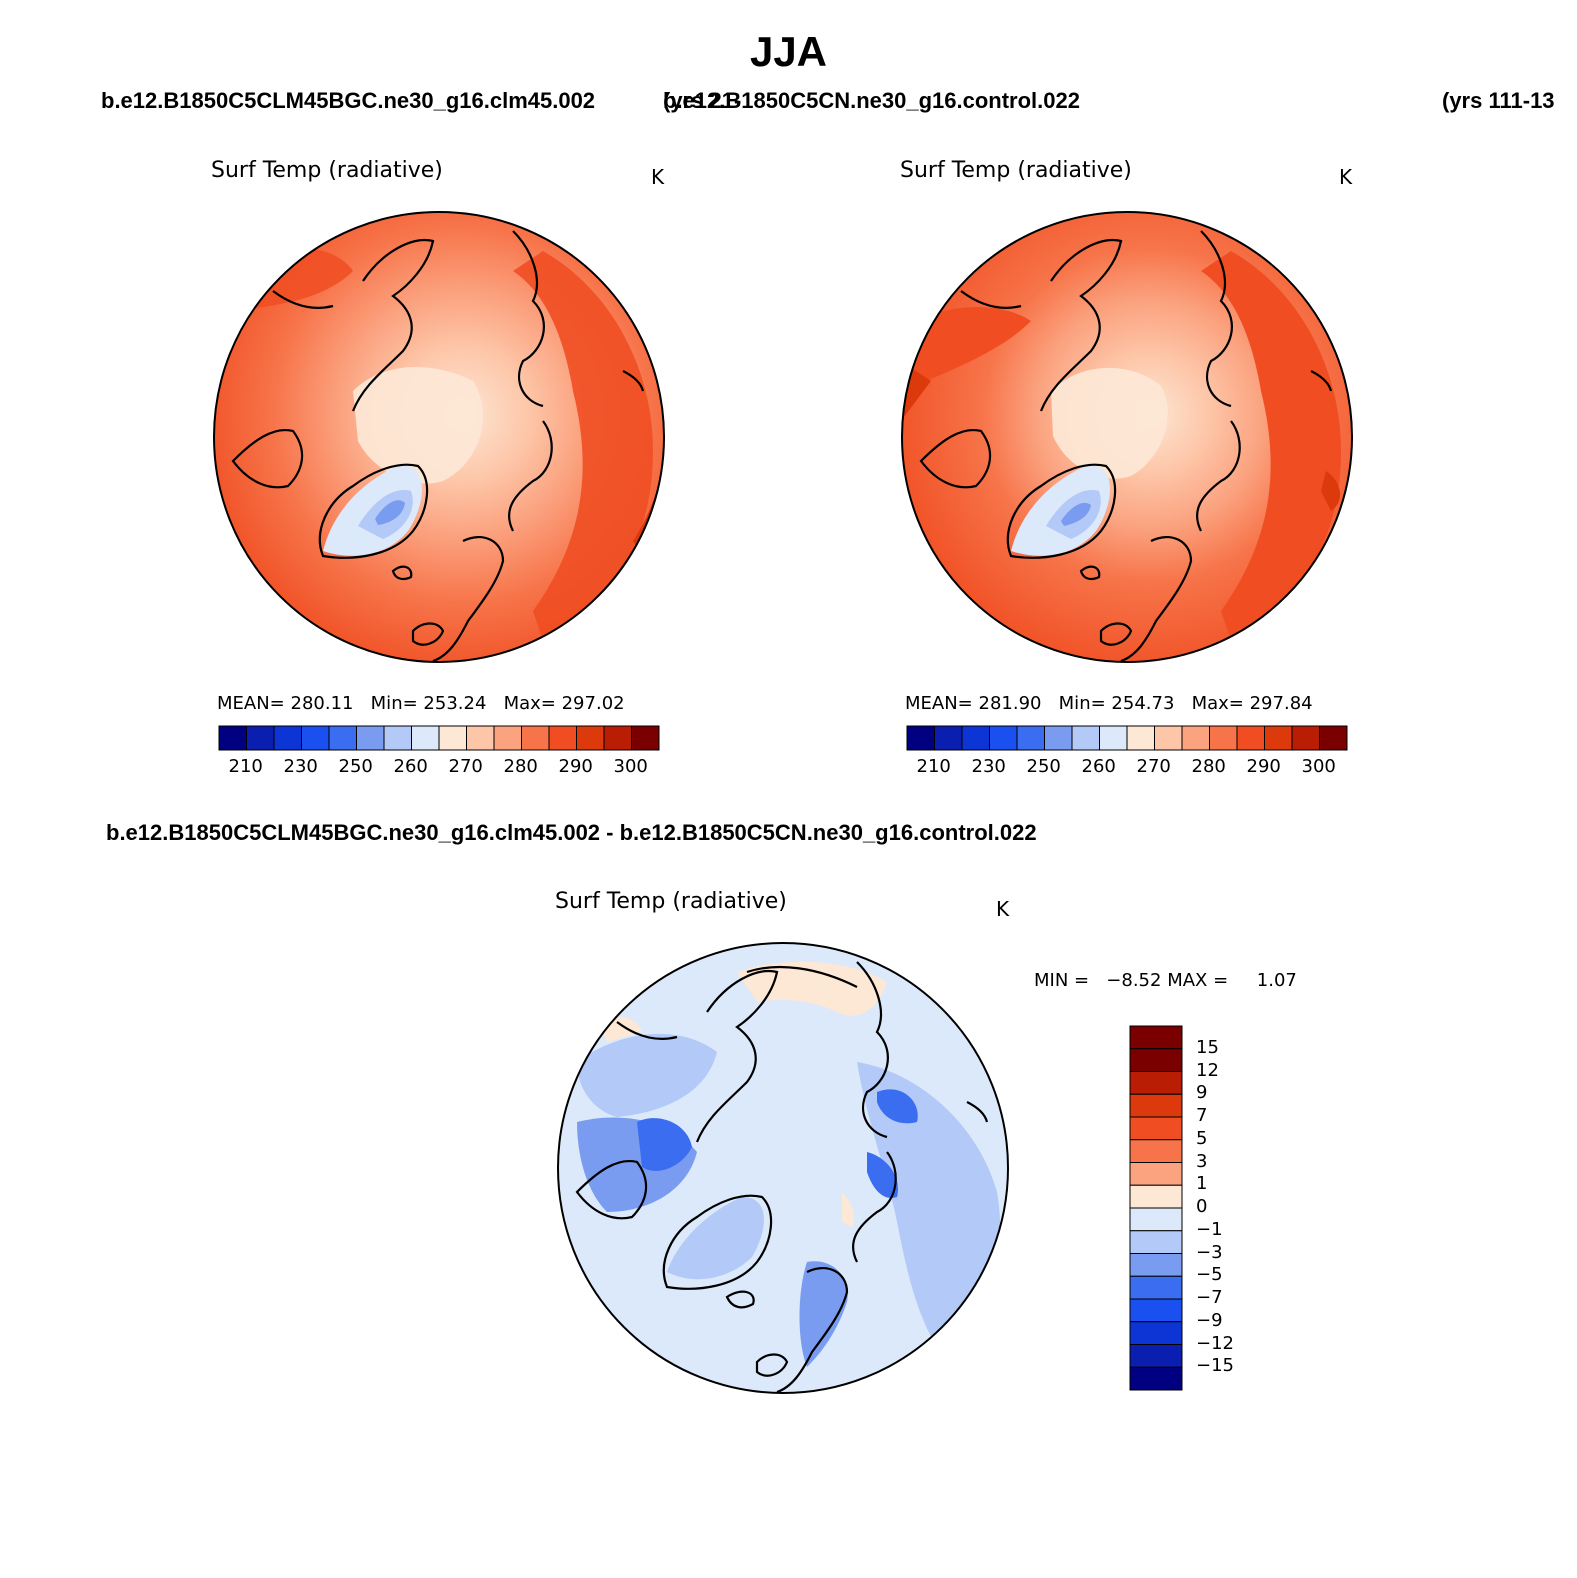  I want to click on panel2-colorbar-tick-label: 230, so click(988, 766).